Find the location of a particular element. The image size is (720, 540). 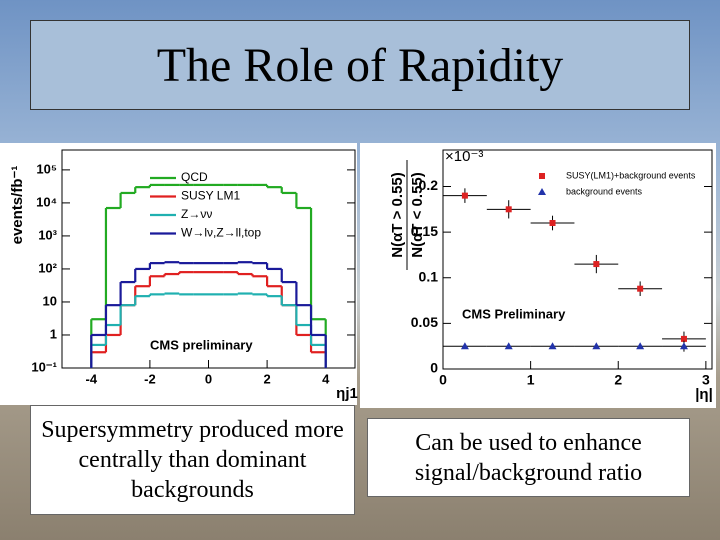

y-tick-label: 0.2 is located at coordinates (429, 185).